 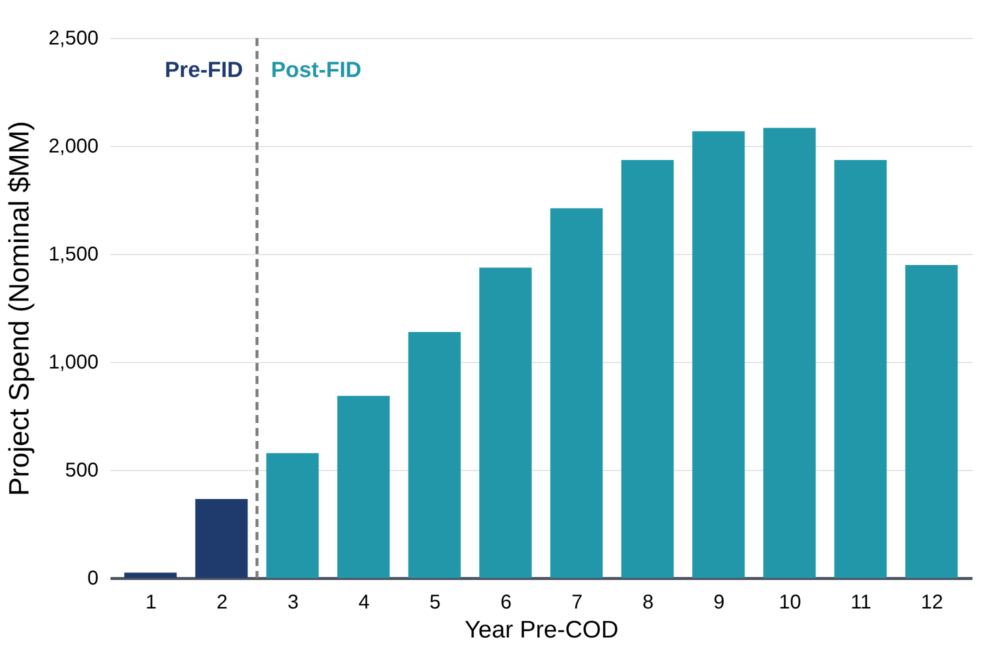 I want to click on x-tick-label: 1, so click(x=151, y=603).